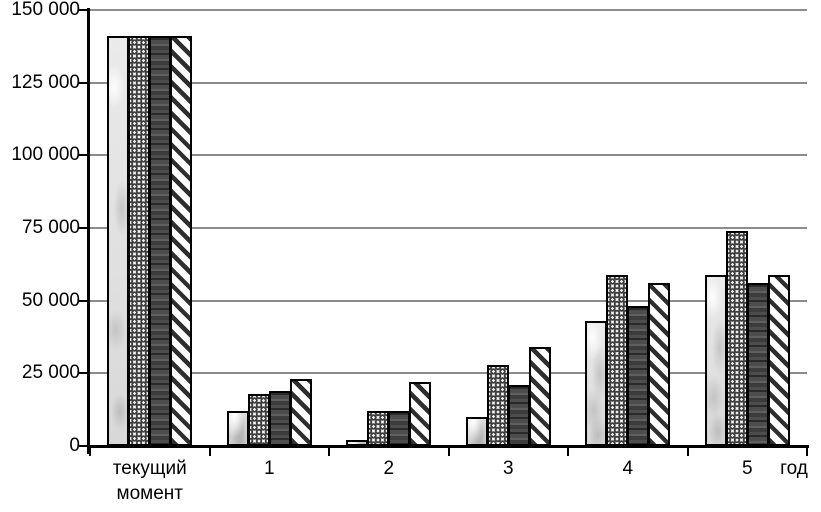  What do you see at coordinates (508, 468) in the screenshot?
I see `x-category-label-3: 3` at bounding box center [508, 468].